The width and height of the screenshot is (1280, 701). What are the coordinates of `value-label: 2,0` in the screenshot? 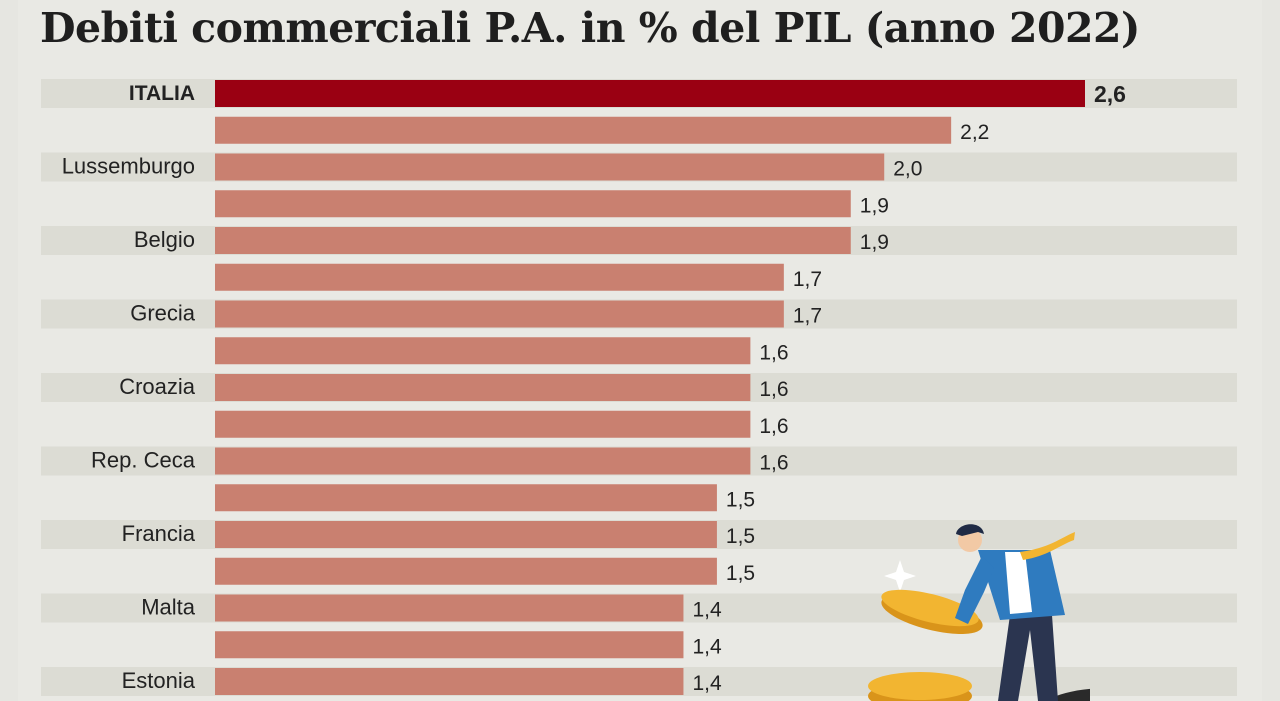 It's located at (907, 169).